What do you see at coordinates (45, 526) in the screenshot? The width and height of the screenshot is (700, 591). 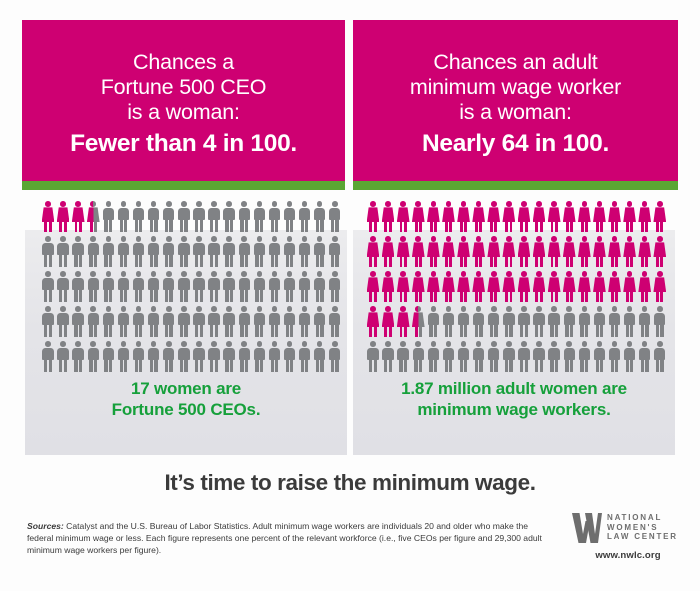 I see `sources-label: Sources:` at bounding box center [45, 526].